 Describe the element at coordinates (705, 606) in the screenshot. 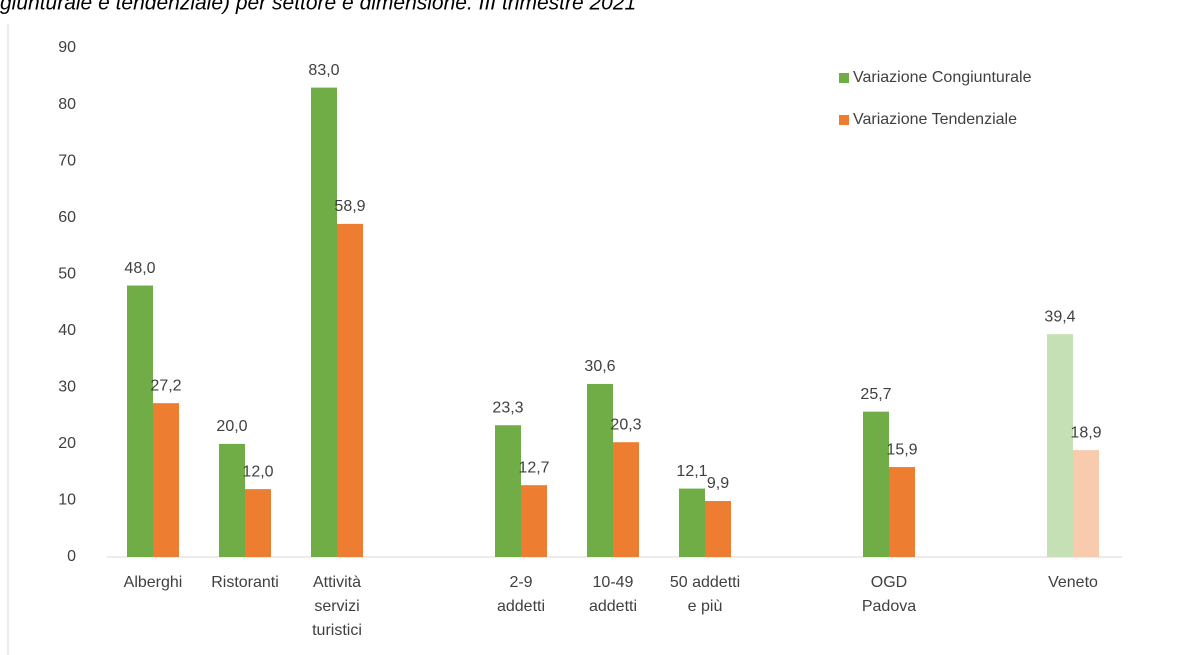

I see `x-tick-label-line: e più` at that location.